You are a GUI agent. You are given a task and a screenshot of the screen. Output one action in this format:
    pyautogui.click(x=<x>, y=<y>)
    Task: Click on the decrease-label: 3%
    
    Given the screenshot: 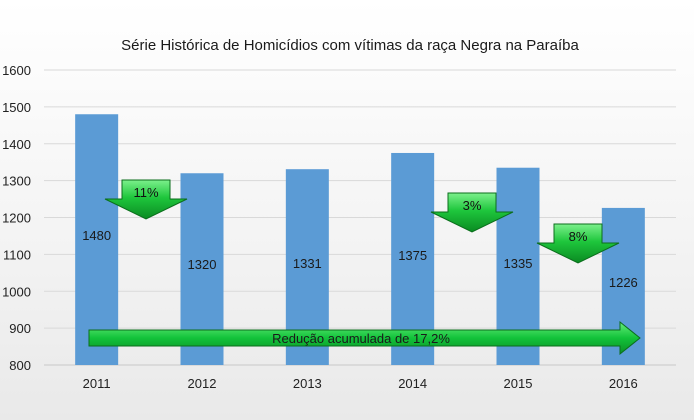 What is the action you would take?
    pyautogui.click(x=472, y=205)
    